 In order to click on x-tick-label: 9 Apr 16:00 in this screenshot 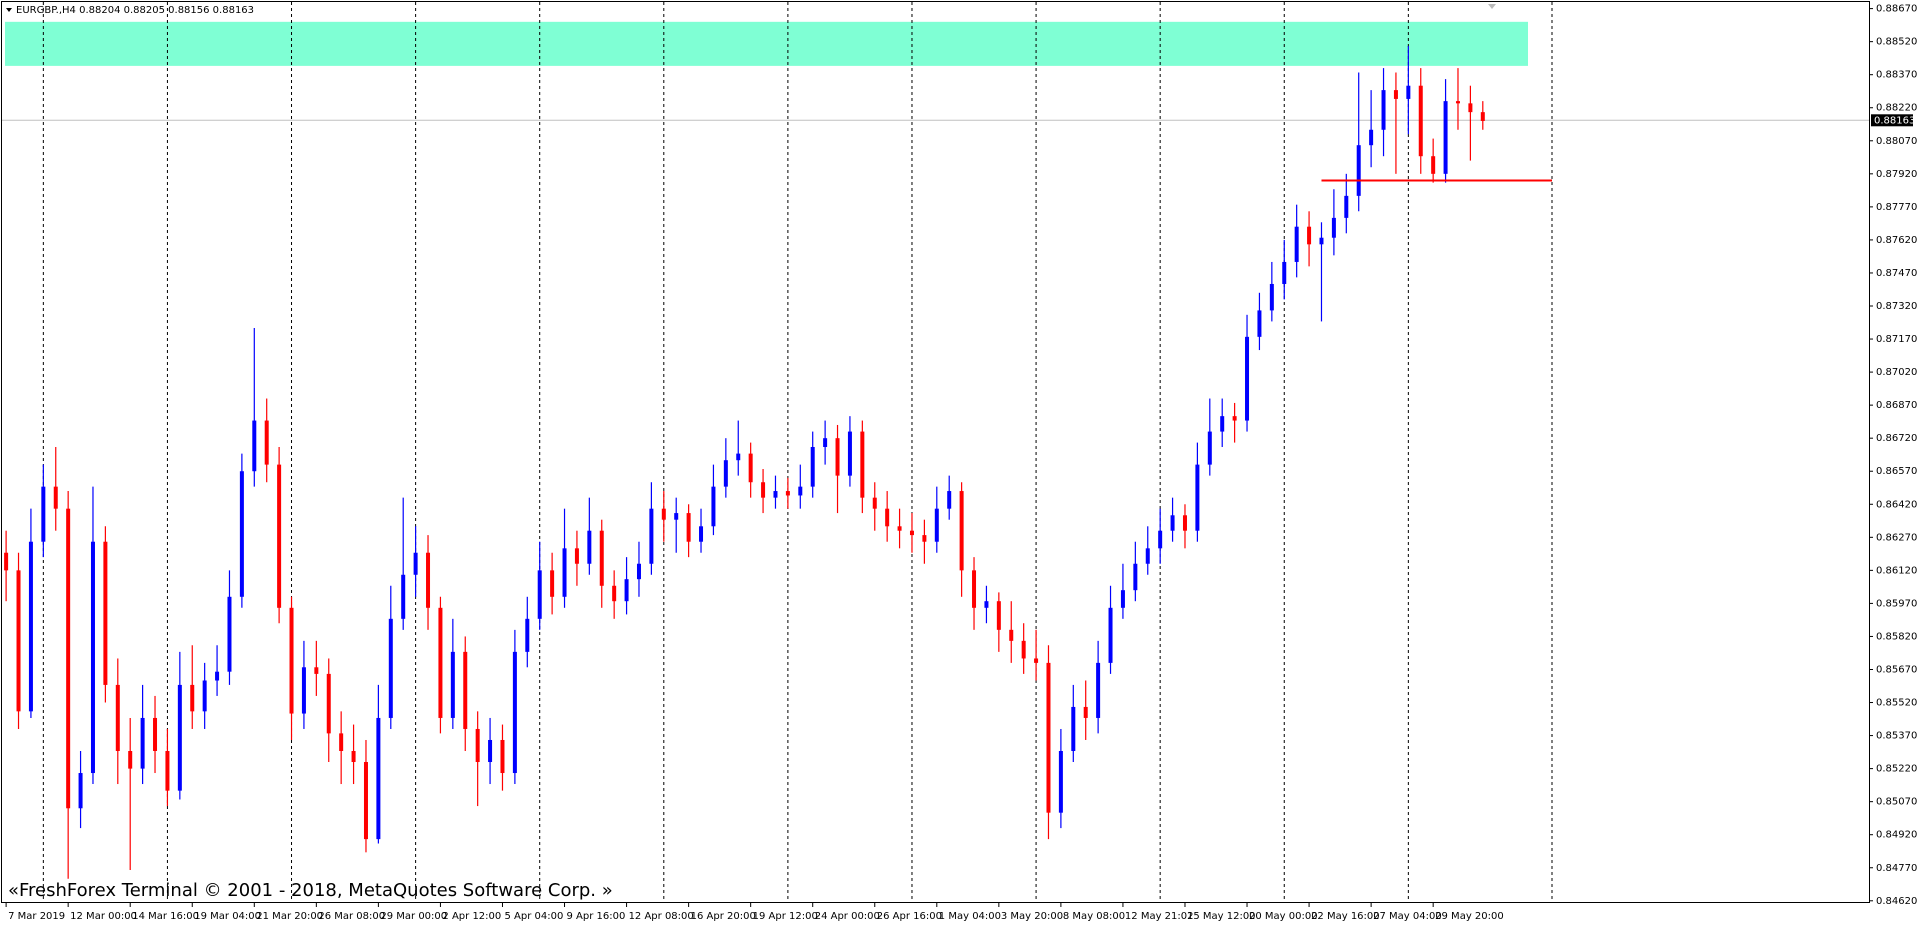, I will do `click(596, 916)`.